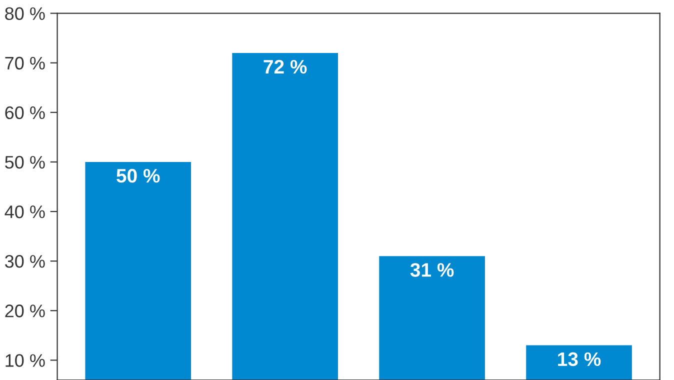 Image resolution: width=674 pixels, height=380 pixels. What do you see at coordinates (25, 63) in the screenshot?
I see `y-tick-label: 70 %` at bounding box center [25, 63].